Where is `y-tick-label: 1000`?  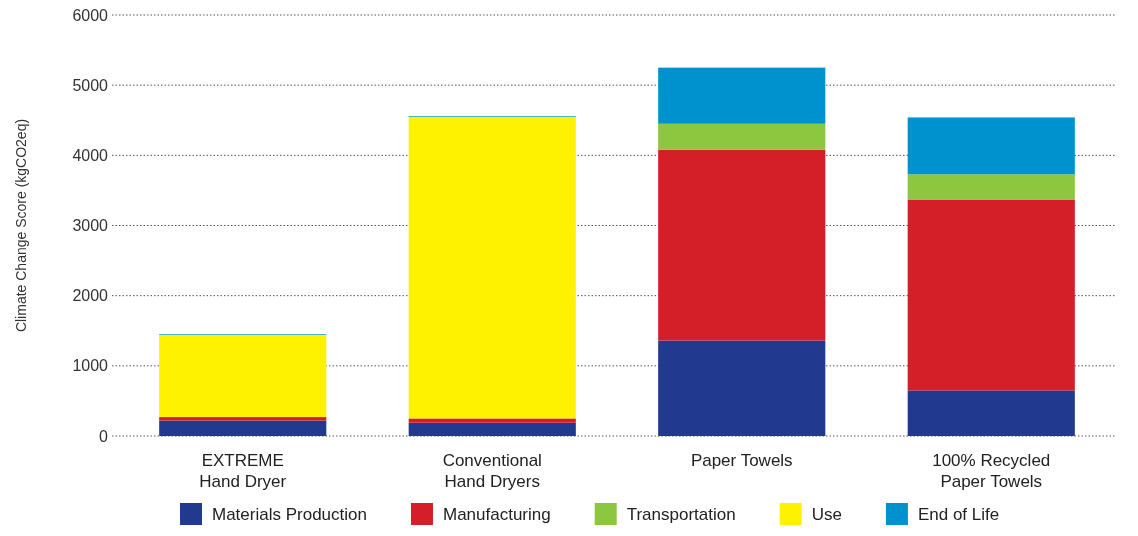 y-tick-label: 1000 is located at coordinates (90, 366).